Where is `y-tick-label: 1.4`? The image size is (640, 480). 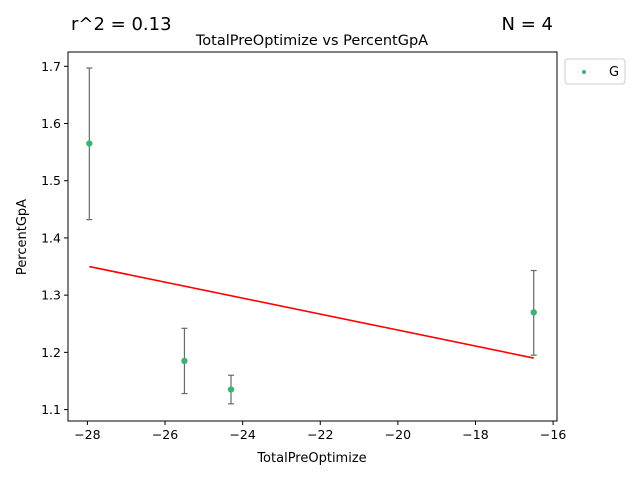 y-tick-label: 1.4 is located at coordinates (51, 237).